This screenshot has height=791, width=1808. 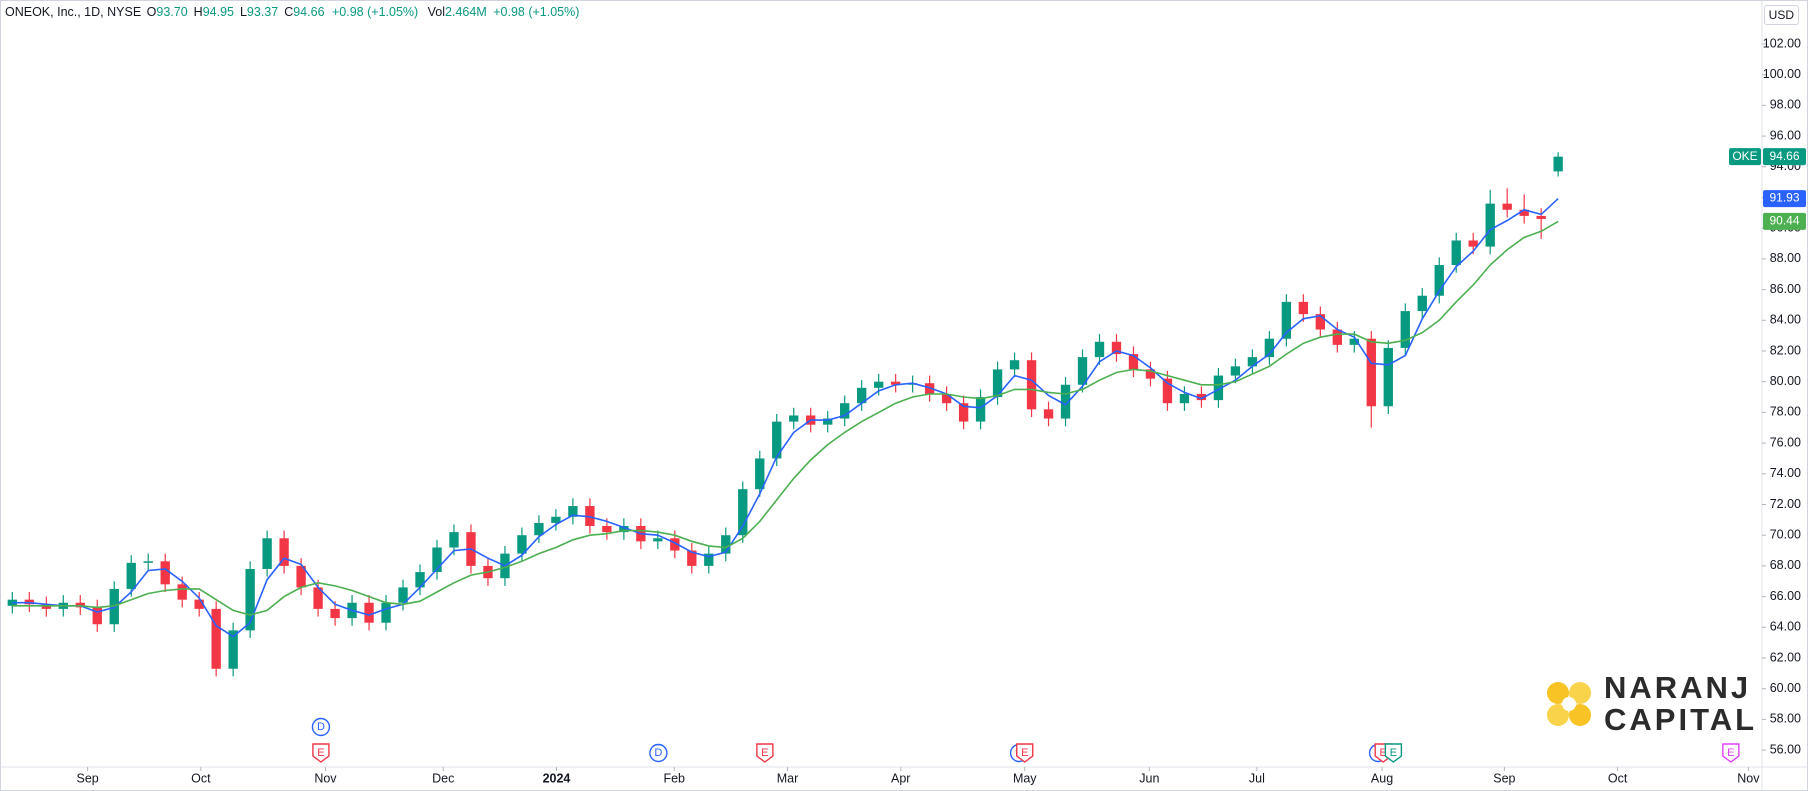 I want to click on event-label: D, so click(x=321, y=727).